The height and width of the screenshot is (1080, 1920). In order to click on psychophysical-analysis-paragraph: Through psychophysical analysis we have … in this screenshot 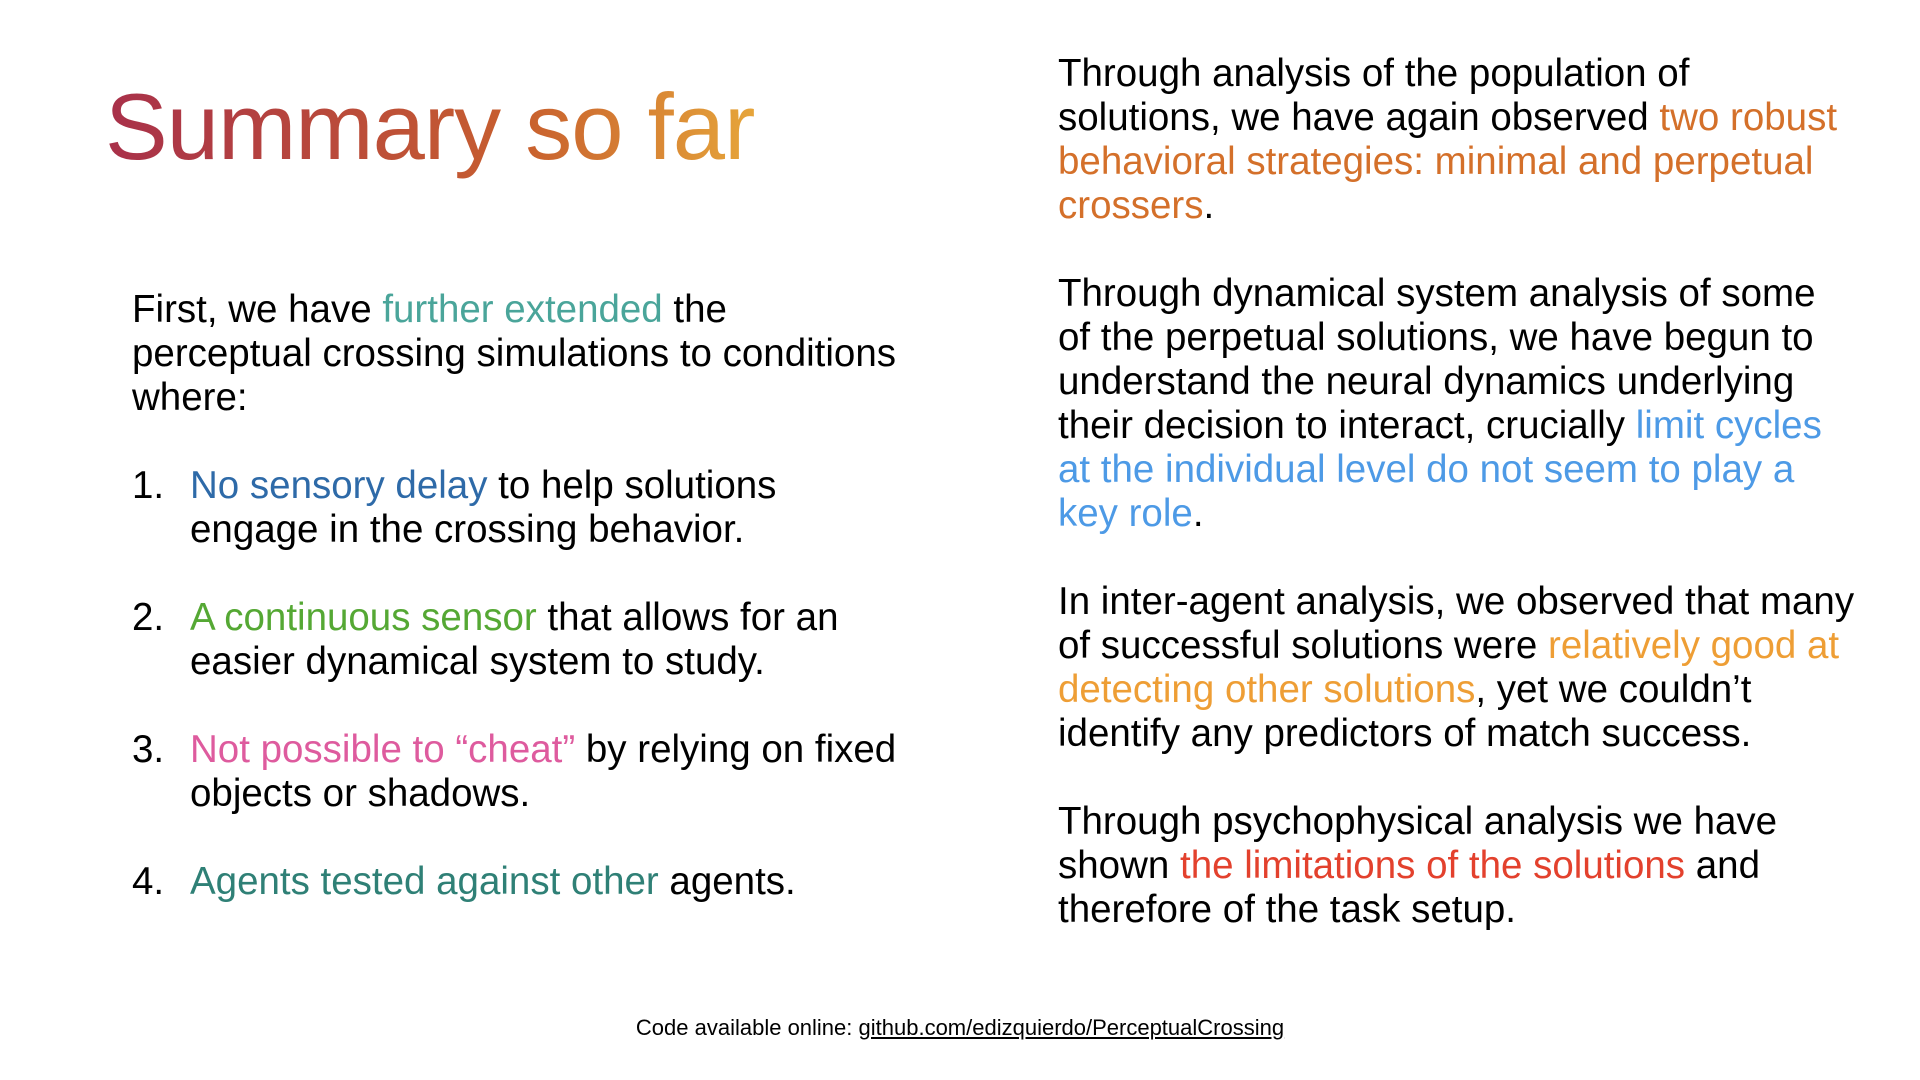, I will do `click(1458, 866)`.